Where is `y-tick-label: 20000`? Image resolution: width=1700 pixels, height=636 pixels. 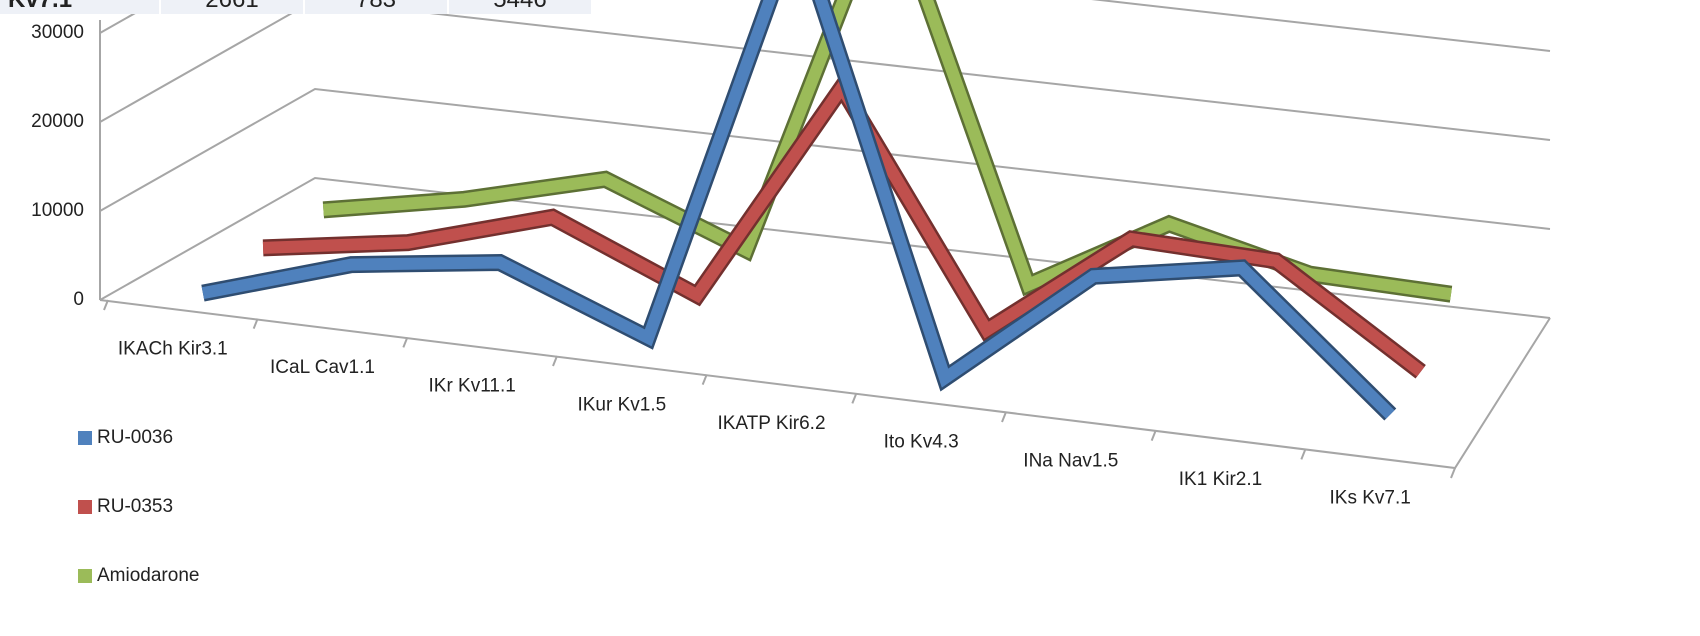 y-tick-label: 20000 is located at coordinates (57, 121).